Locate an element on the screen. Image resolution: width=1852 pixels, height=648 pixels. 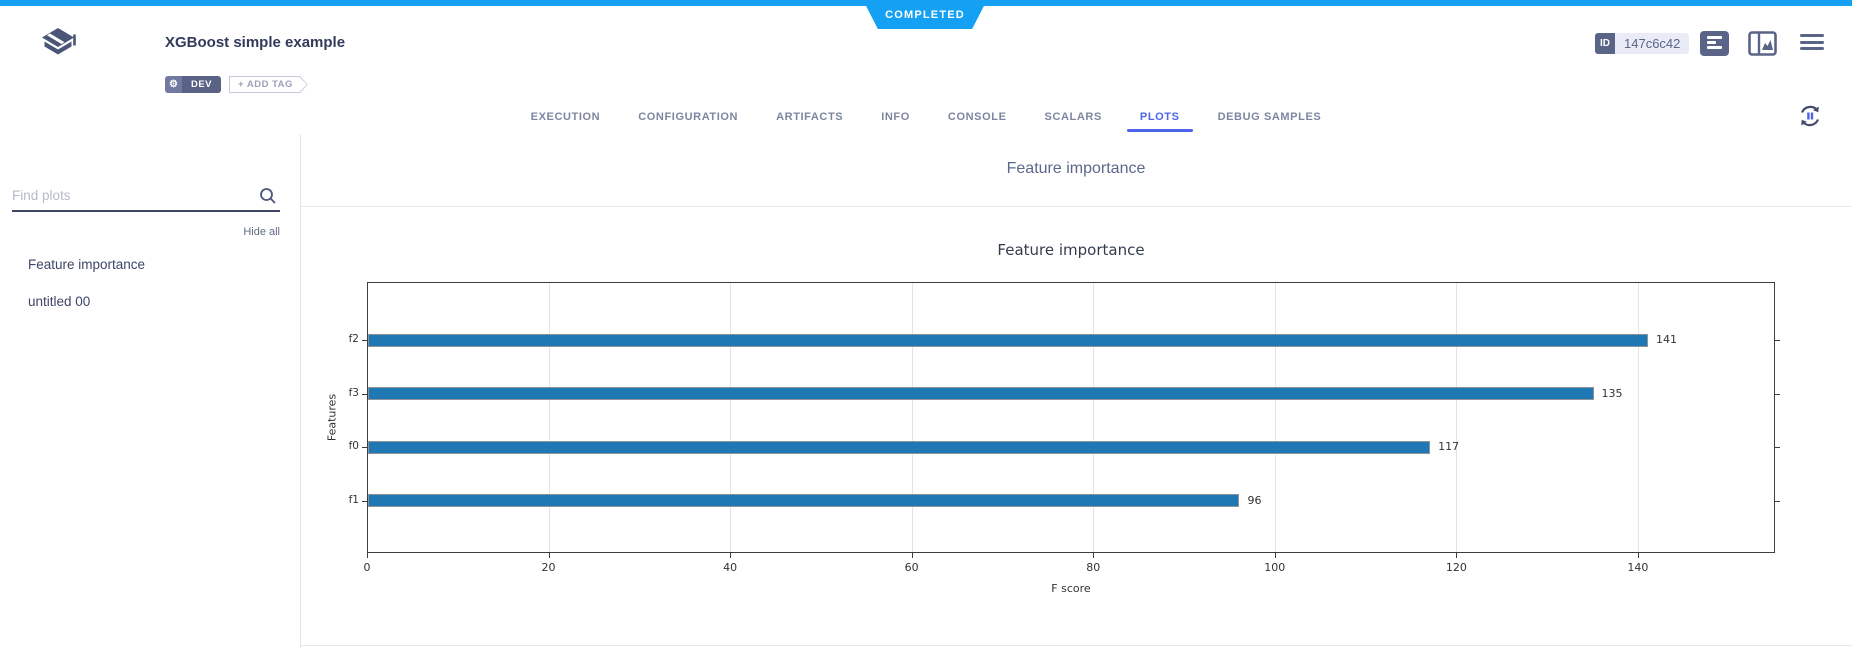
details-panel-icon is located at coordinates (1714, 43).